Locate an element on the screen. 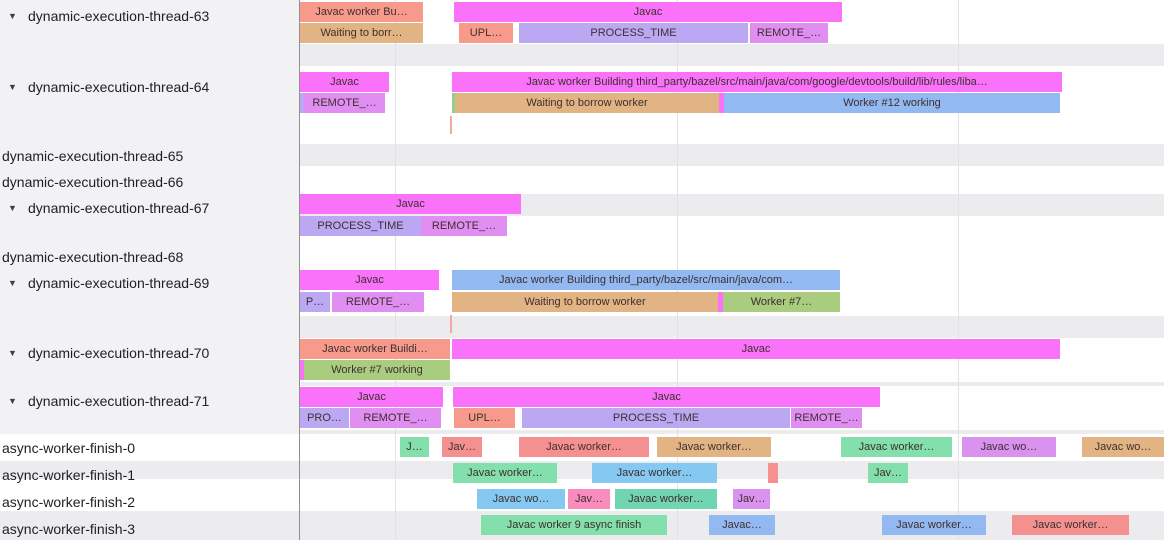 This screenshot has height=540, width=1164. track-label-text: async-worker-finish-2 is located at coordinates (69, 502).